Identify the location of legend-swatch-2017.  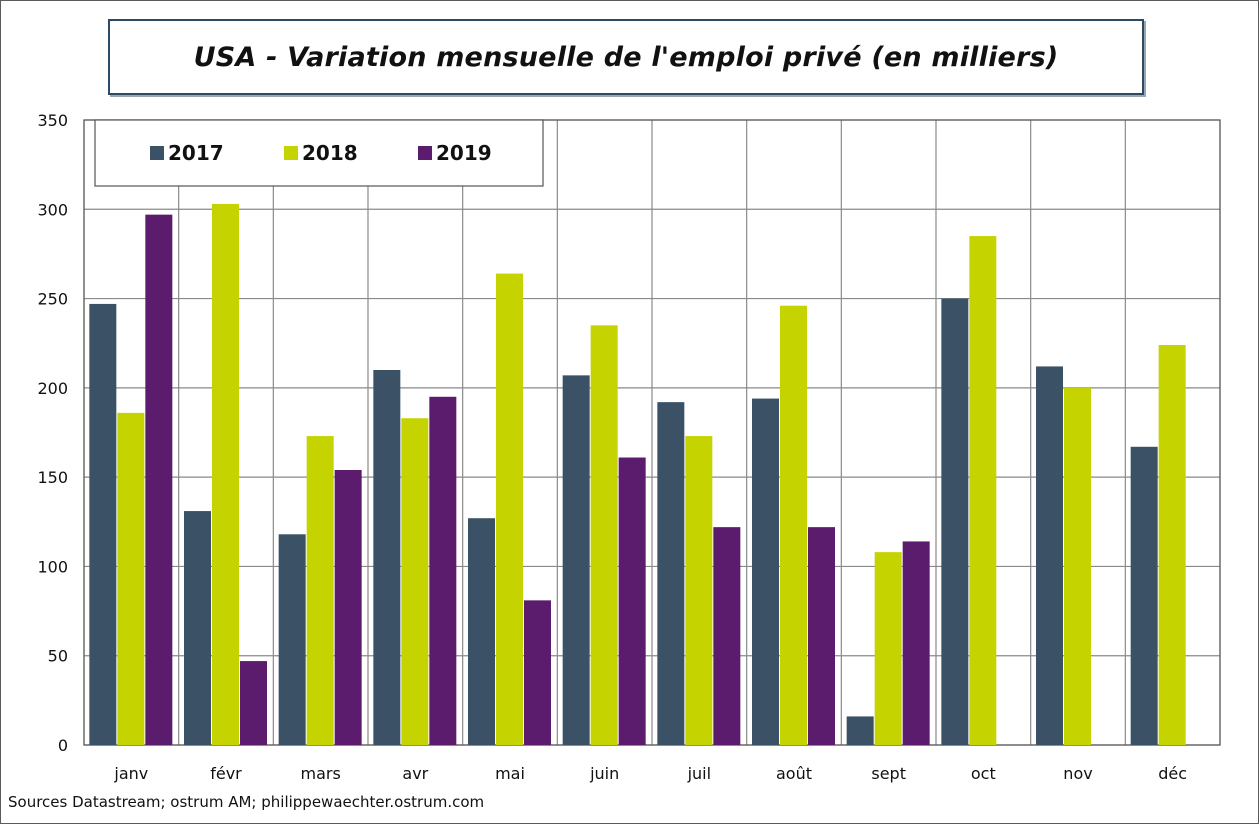
(157, 153).